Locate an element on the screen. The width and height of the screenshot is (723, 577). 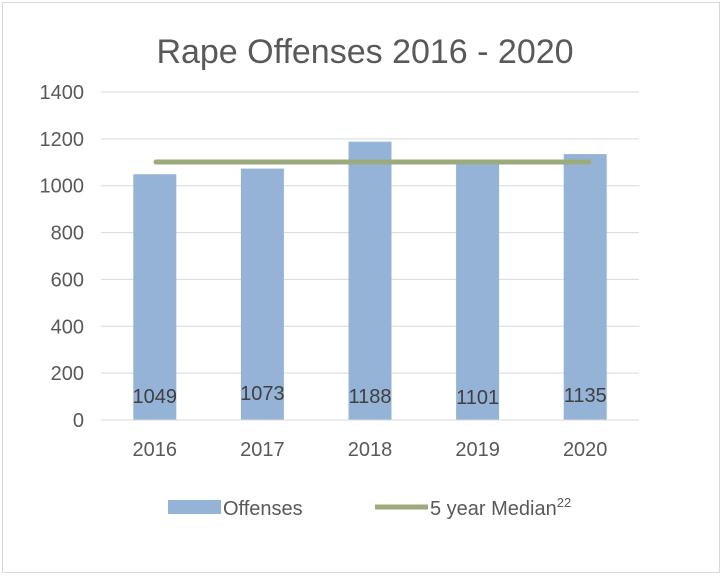
data-label: 1049 is located at coordinates (155, 397).